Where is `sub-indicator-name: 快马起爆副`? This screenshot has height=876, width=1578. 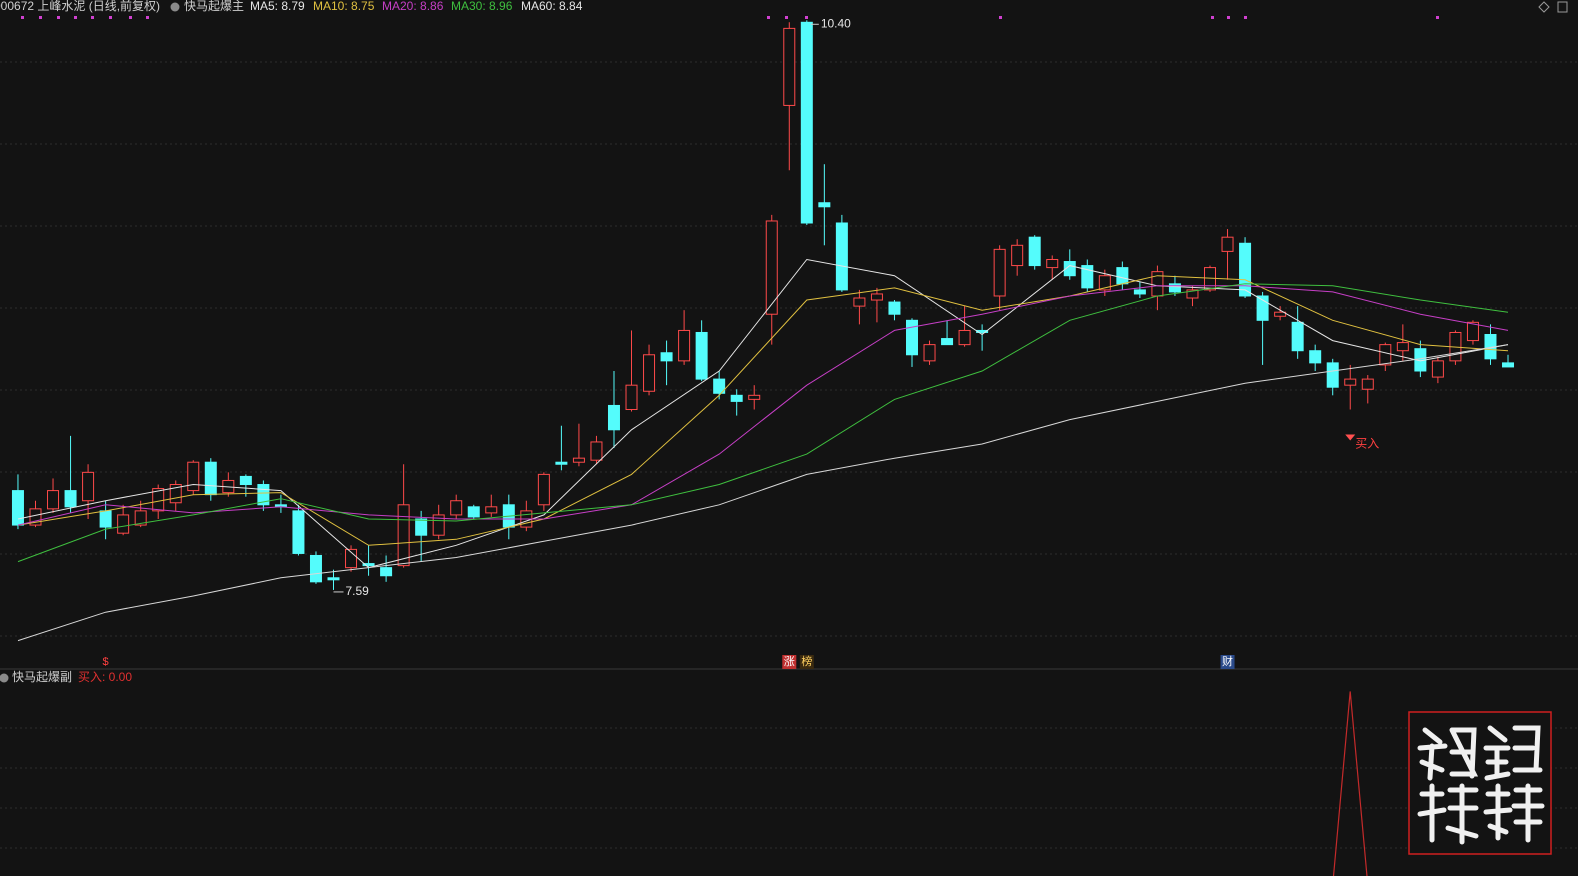
sub-indicator-name: 快马起爆副 is located at coordinates (42, 677).